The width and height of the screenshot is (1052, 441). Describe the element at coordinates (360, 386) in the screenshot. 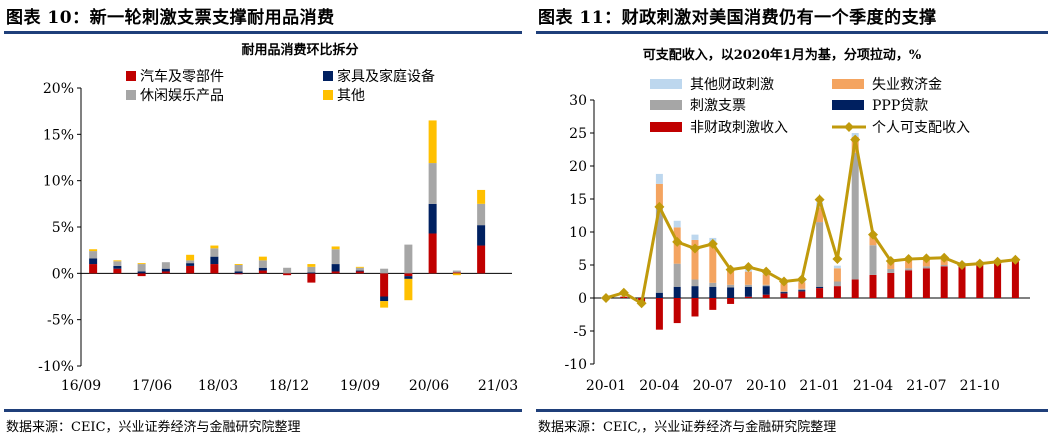

I see `x-tick-label: 19/09` at that location.